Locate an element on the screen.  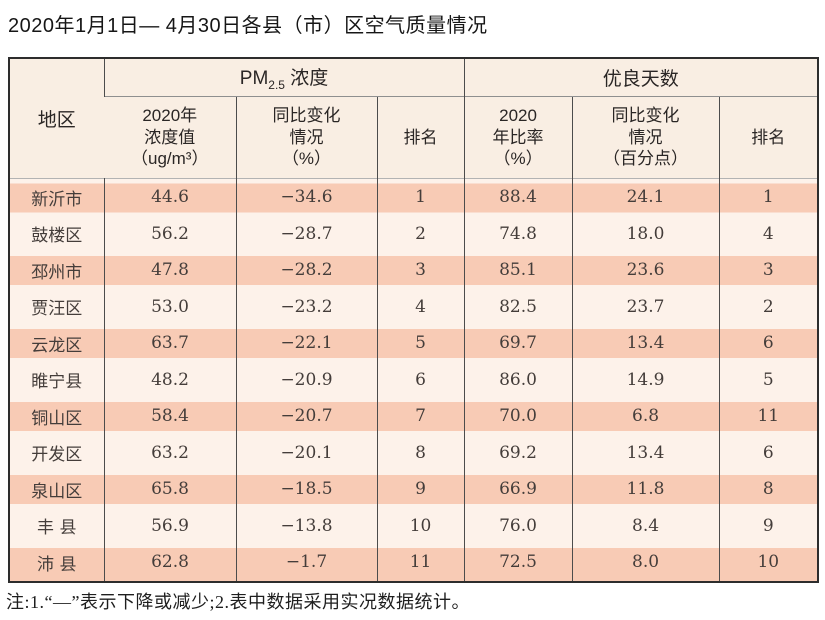
region-cell: 鼓楼区 is located at coordinates (56, 233).